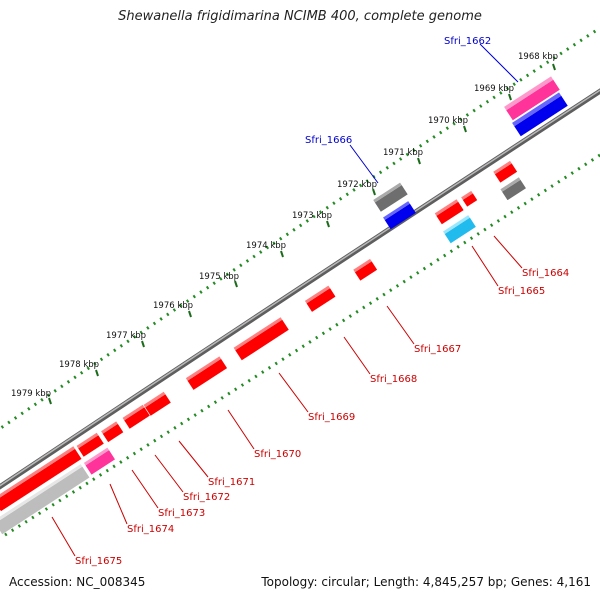 Image resolution: width=600 pixels, height=600 pixels. Describe the element at coordinates (231, 482) in the screenshot. I see `gene-label-sfri-1671: Sfri_1671` at that location.